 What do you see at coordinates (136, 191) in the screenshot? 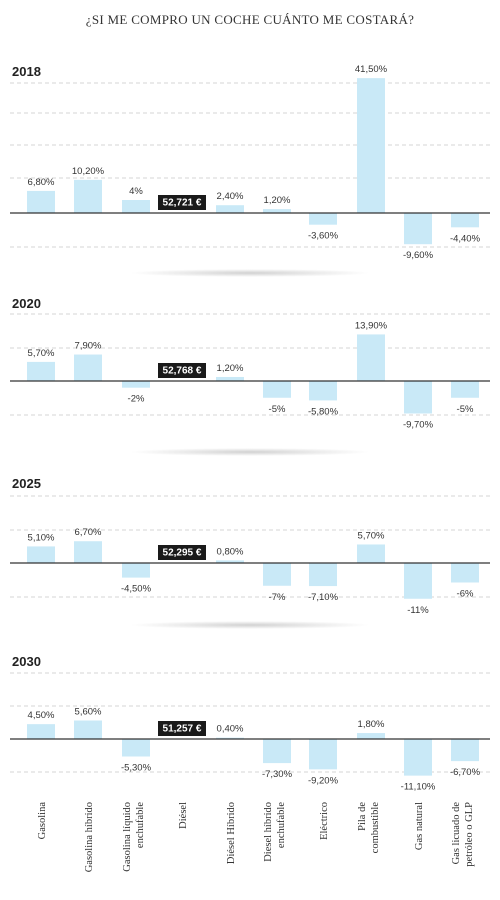
I see `data-label: 4%` at bounding box center [136, 191].